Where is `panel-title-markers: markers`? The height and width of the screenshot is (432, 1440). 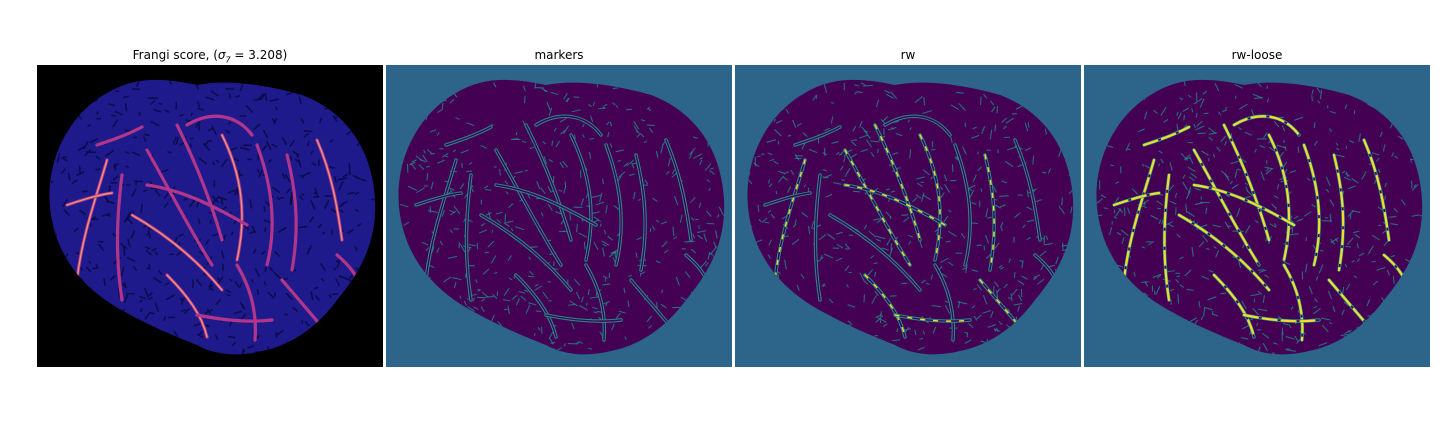 panel-title-markers: markers is located at coordinates (559, 55).